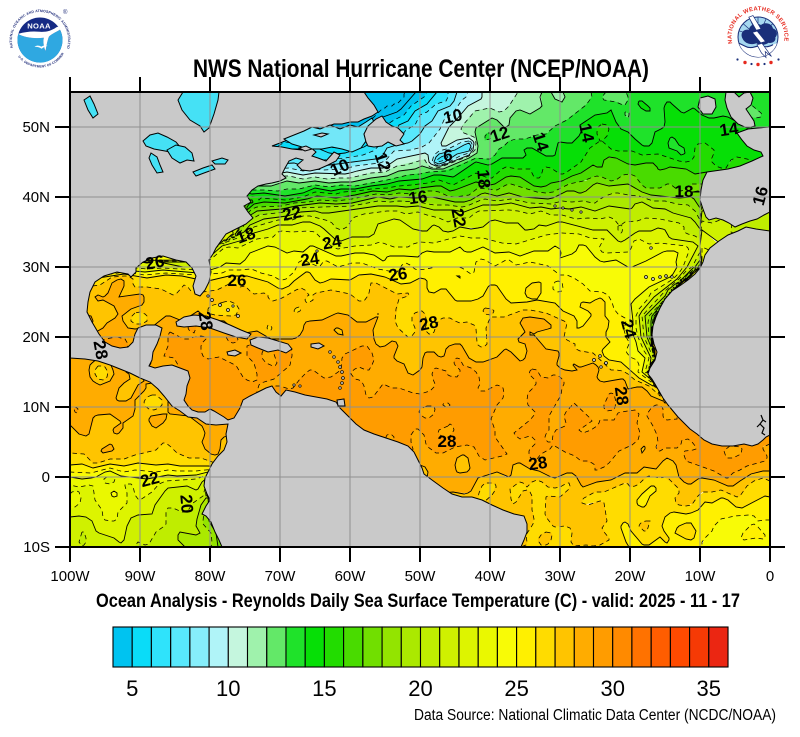 The width and height of the screenshot is (800, 737). What do you see at coordinates (516, 688) in the screenshot?
I see `svg-text: 25` at bounding box center [516, 688].